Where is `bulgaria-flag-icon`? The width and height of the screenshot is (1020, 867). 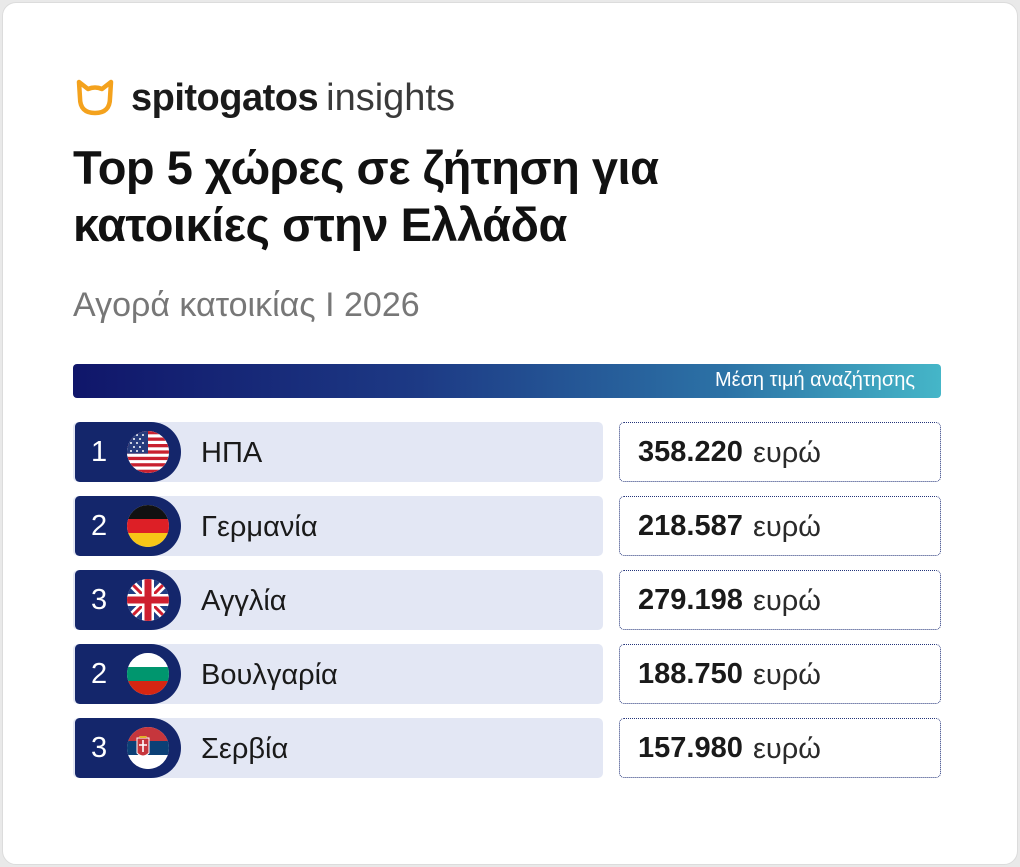
bulgaria-flag-icon is located at coordinates (148, 674).